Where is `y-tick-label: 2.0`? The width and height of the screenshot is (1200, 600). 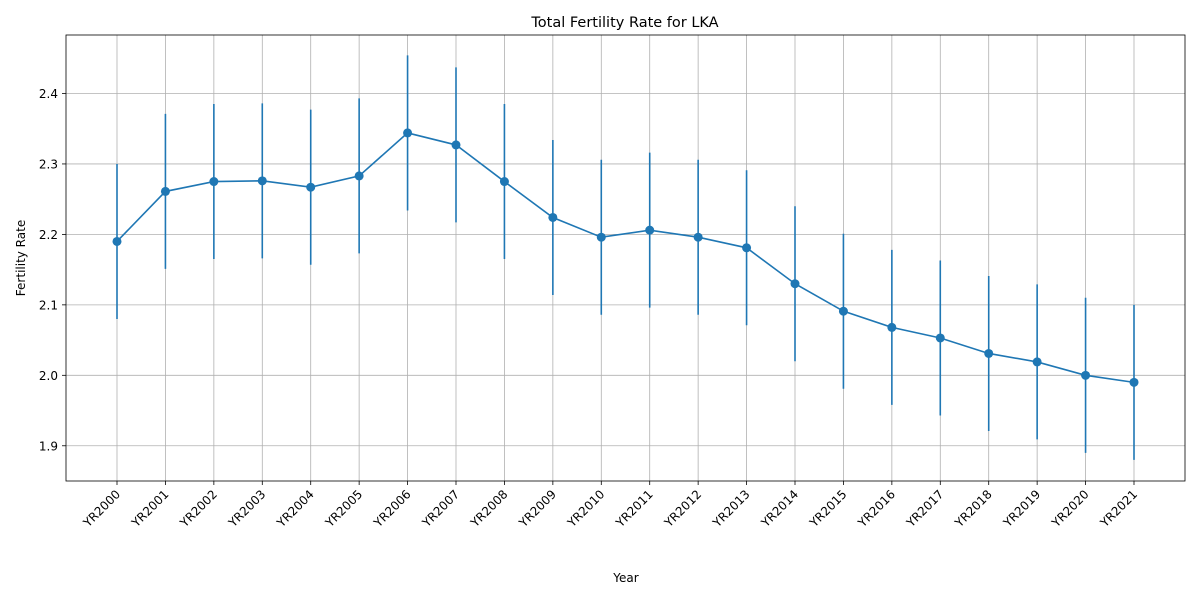
y-tick-label: 2.0 is located at coordinates (48, 376).